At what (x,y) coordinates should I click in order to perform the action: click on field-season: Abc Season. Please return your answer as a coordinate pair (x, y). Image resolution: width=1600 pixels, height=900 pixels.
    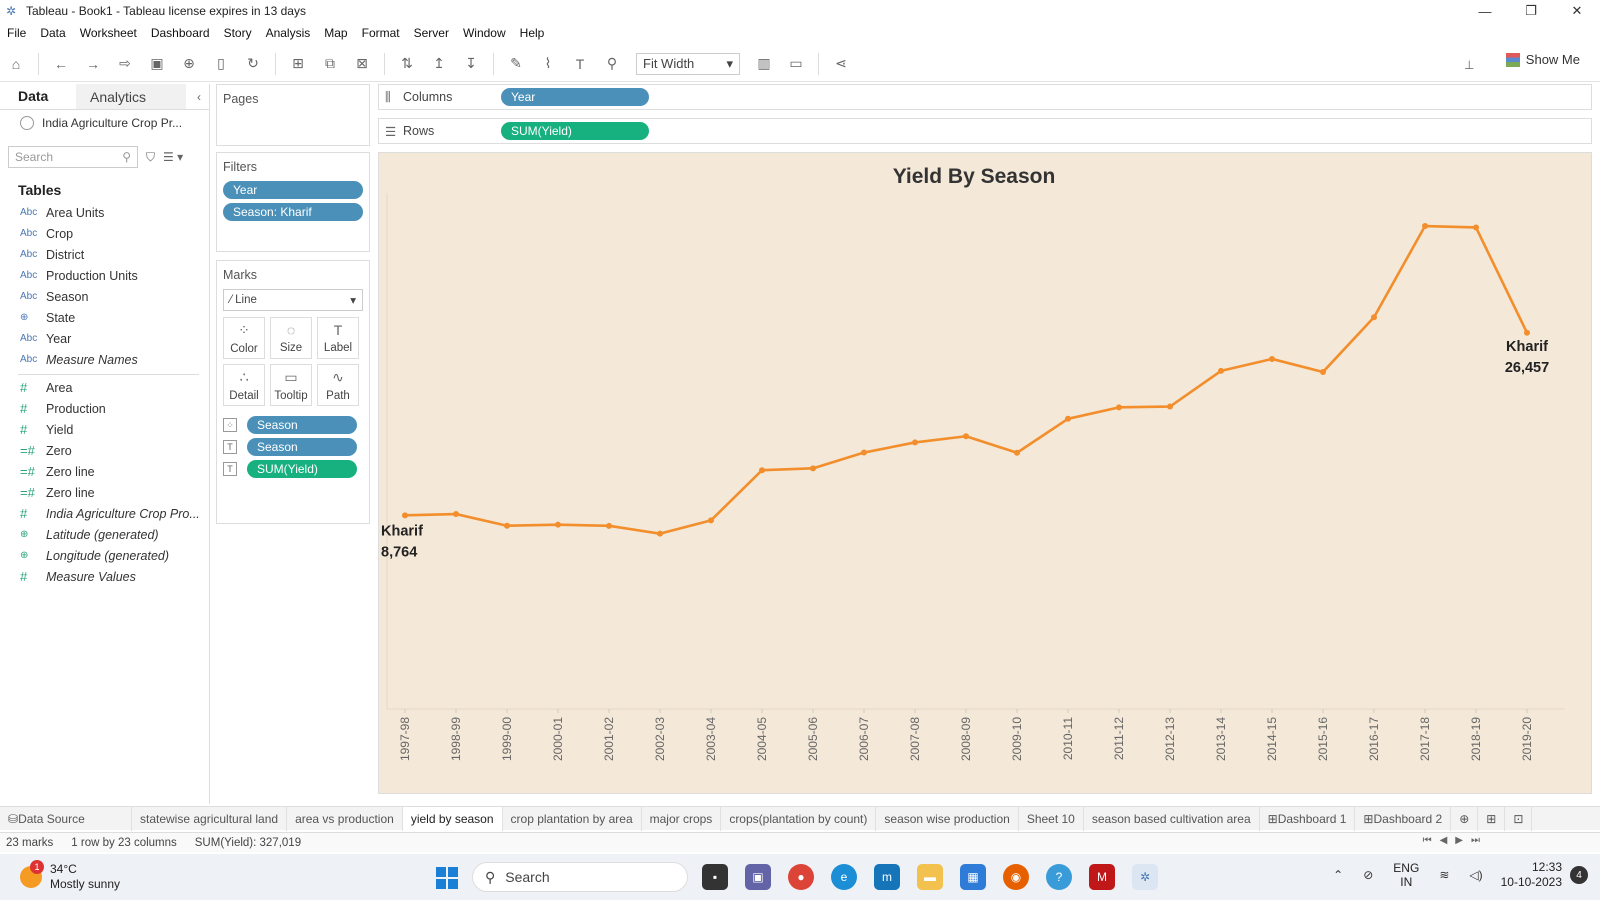
    Looking at the image, I should click on (104, 296).